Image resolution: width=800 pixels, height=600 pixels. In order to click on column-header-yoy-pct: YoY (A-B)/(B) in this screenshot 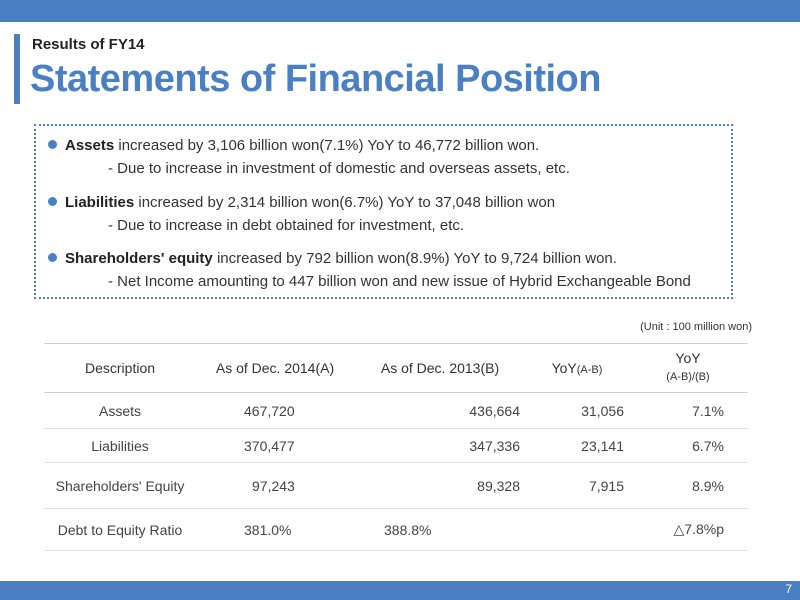, I will do `click(688, 368)`.